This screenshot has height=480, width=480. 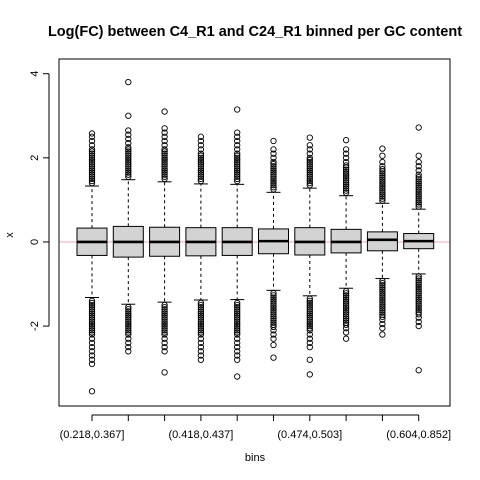 What do you see at coordinates (35, 326) in the screenshot?
I see `y-tick-label: -2` at bounding box center [35, 326].